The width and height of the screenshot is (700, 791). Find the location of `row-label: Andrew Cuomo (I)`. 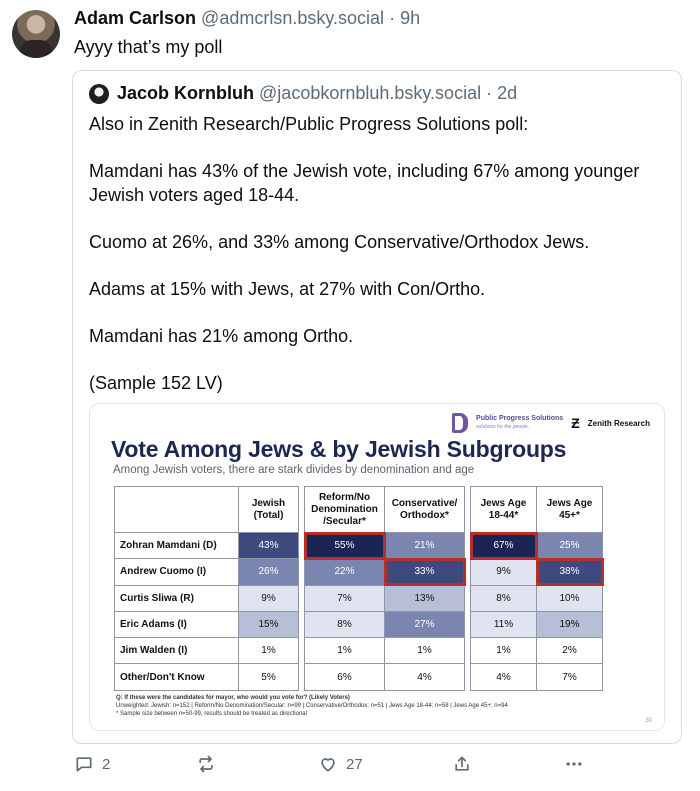

row-label: Andrew Cuomo (I) is located at coordinates (176, 572).